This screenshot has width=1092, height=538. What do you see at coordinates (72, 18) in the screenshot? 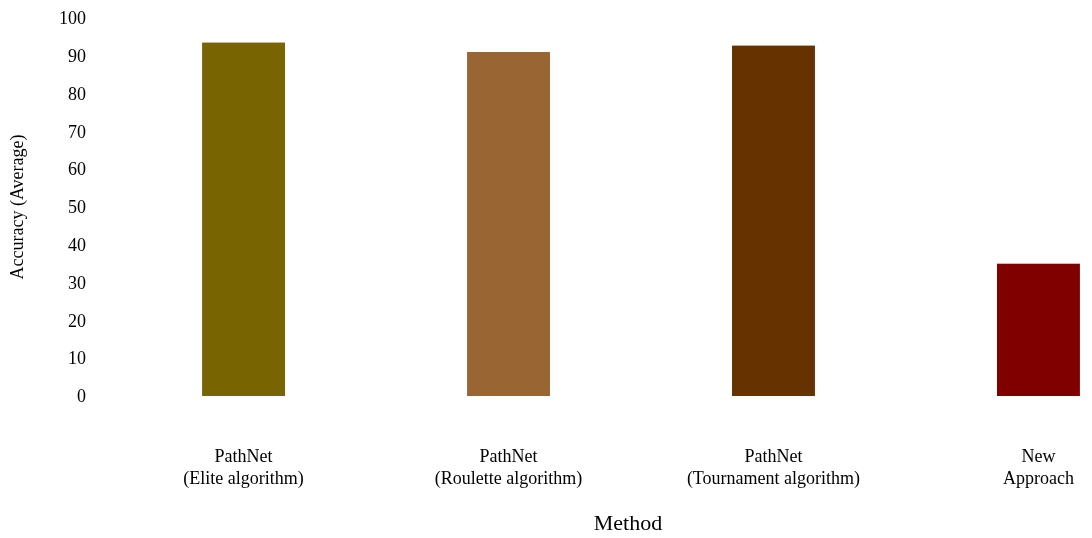
I see `y-tick-label: 100` at bounding box center [72, 18].